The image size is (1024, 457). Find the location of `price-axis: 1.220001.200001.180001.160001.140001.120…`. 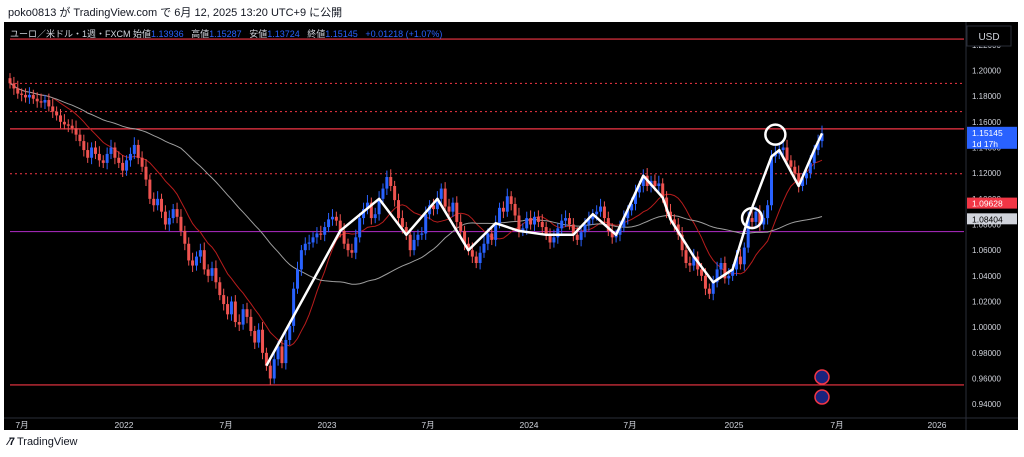

price-axis: 1.220001.200001.180001.160001.140001.120… is located at coordinates (991, 226).